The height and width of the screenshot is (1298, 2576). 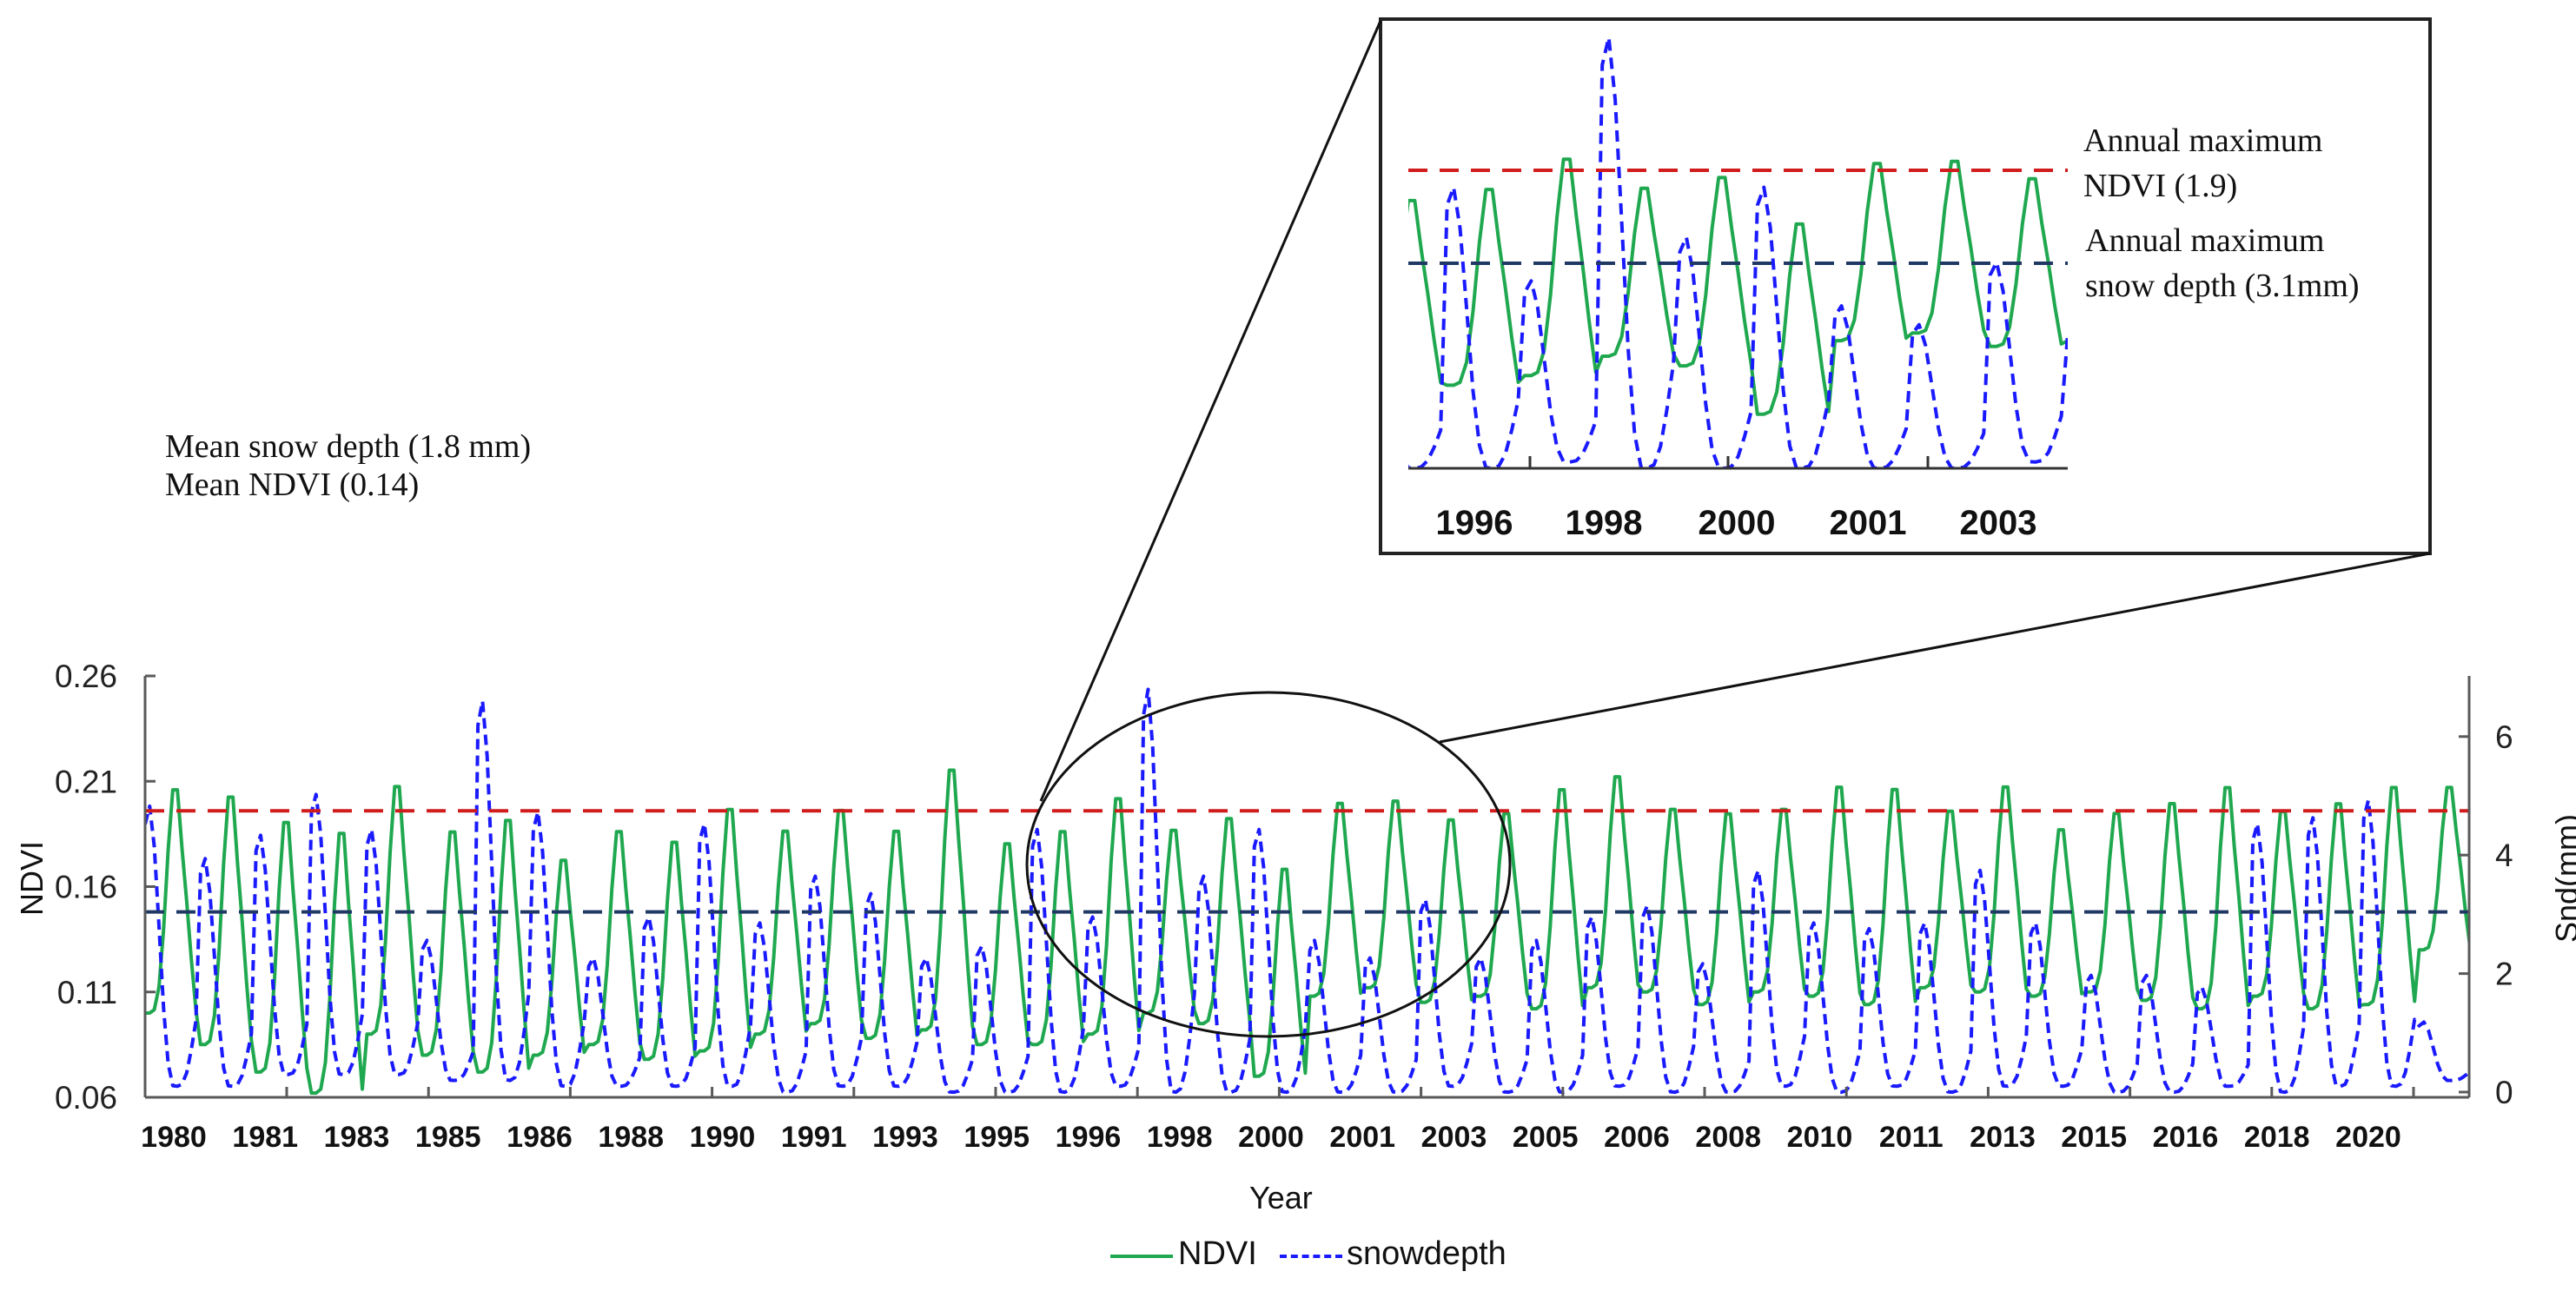 What do you see at coordinates (86, 782) in the screenshot?
I see `y-tick-label: 0.21` at bounding box center [86, 782].